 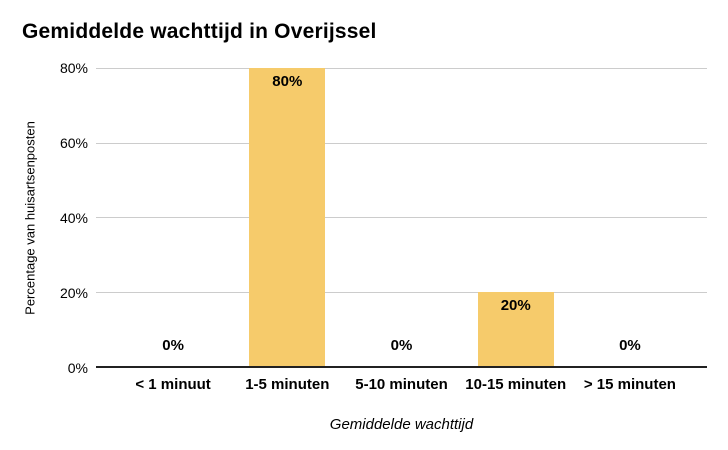 I want to click on y-tick-label: 80%, so click(x=73, y=68).